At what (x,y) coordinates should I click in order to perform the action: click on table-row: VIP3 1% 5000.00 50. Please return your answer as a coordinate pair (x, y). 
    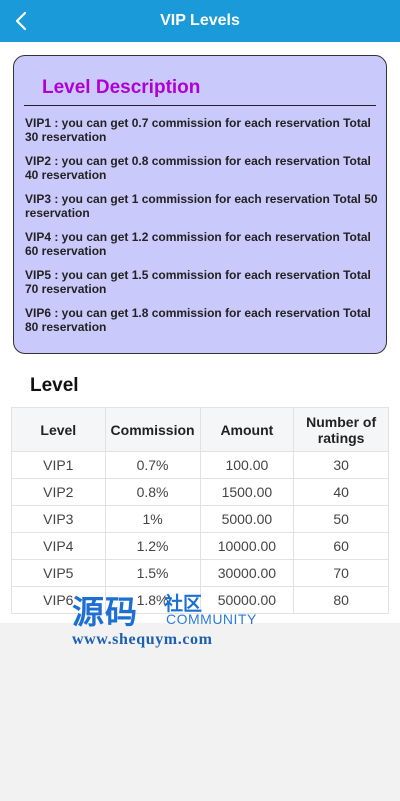
    Looking at the image, I should click on (200, 519).